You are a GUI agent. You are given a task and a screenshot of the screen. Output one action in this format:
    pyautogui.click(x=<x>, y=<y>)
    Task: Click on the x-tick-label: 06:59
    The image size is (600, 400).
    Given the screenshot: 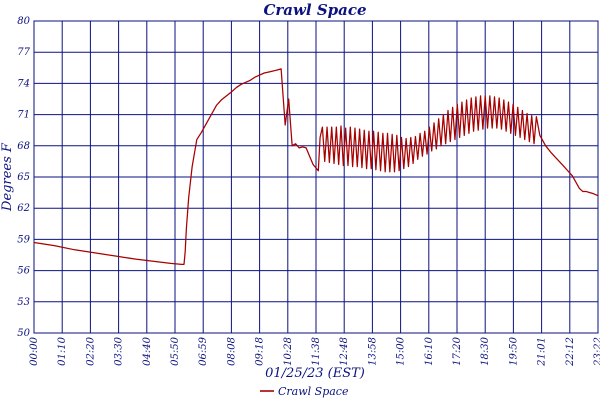 What is the action you would take?
    pyautogui.click(x=203, y=350)
    